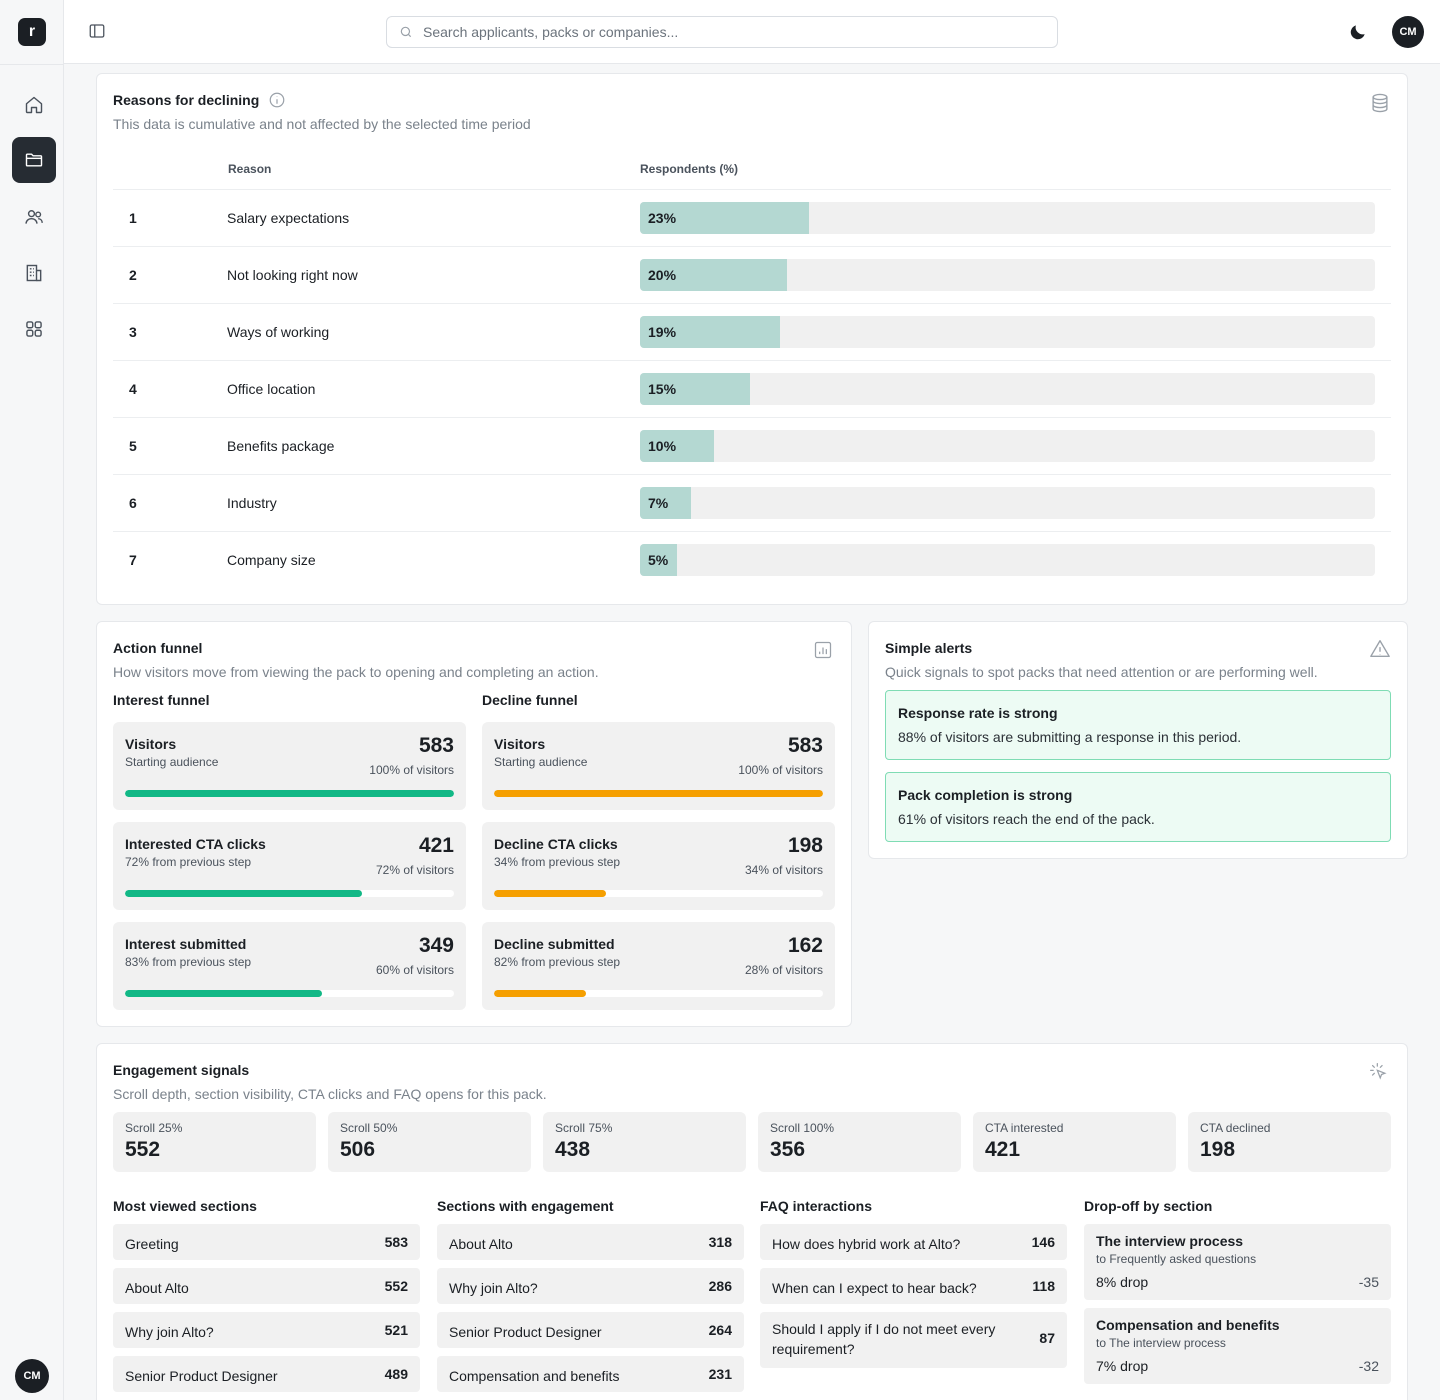  I want to click on reason-rank: 7, so click(133, 560).